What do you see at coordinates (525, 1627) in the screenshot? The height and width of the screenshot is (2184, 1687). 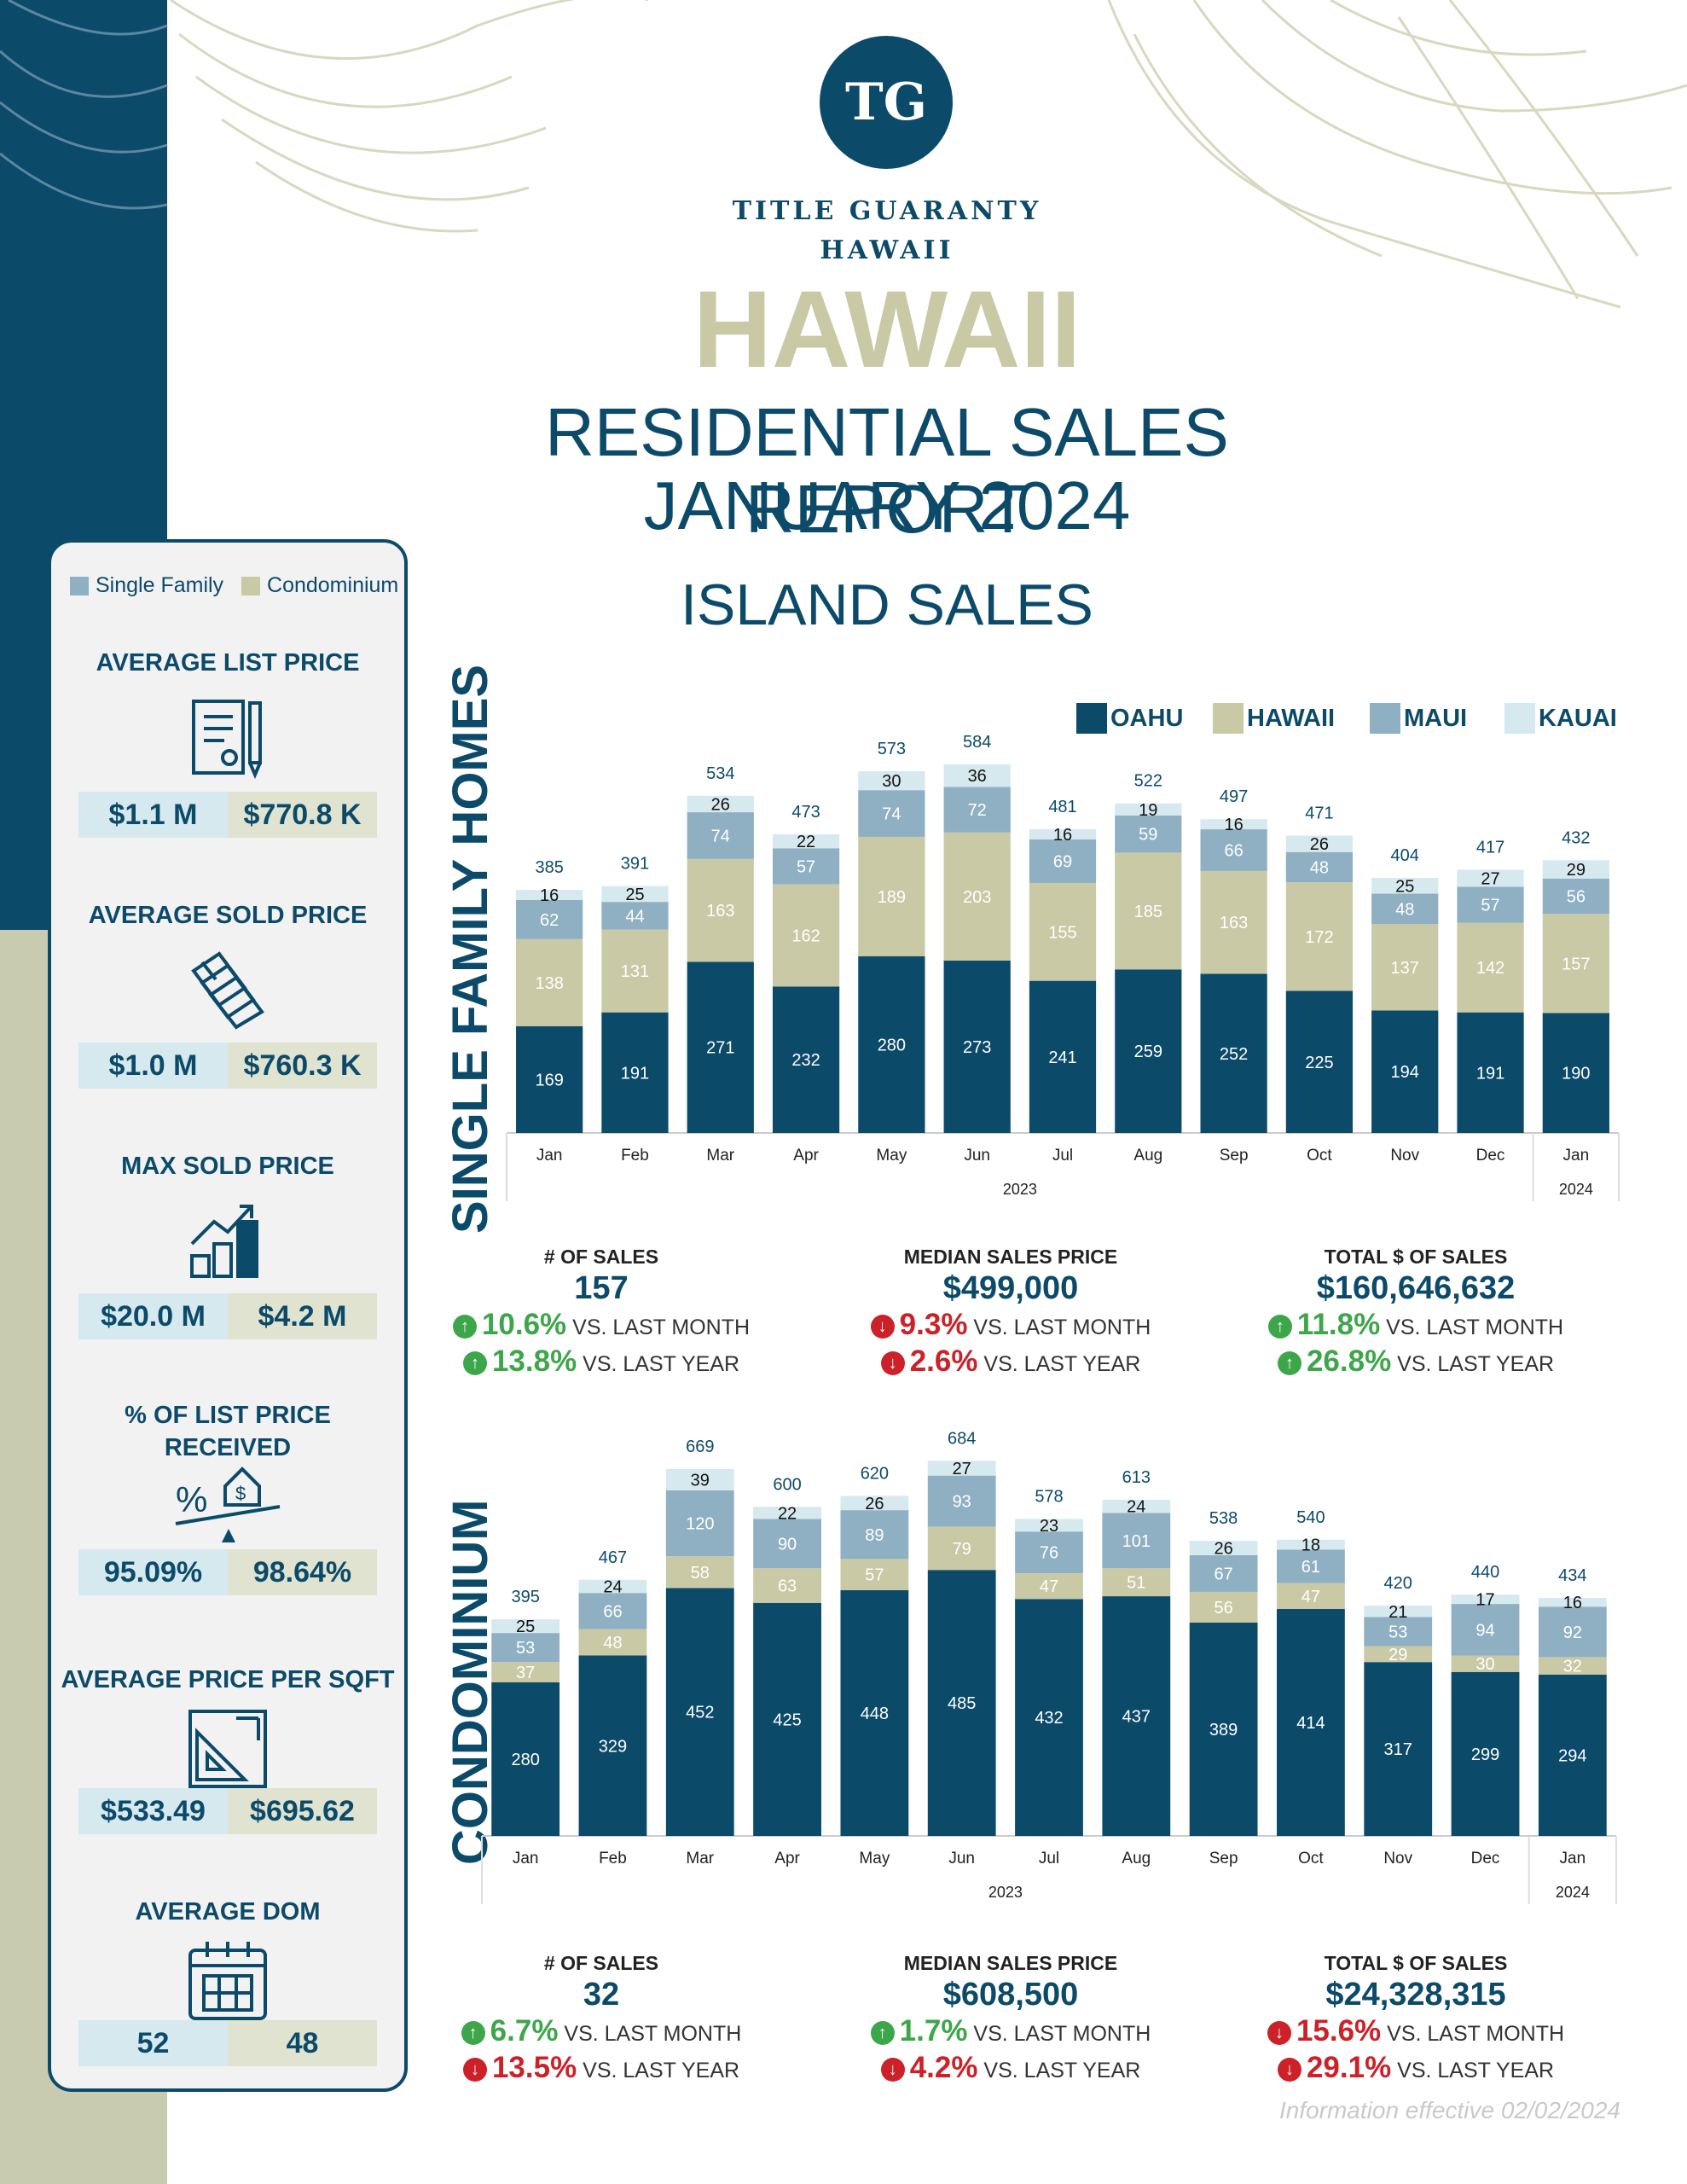 I see `bar-value-label: 25` at bounding box center [525, 1627].